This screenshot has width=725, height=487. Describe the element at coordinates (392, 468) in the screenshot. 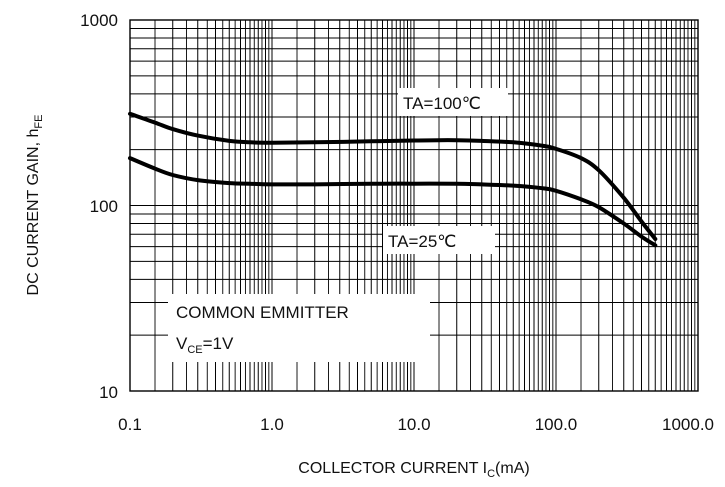

I see `x-axis-title-main: COLLECTOR CURRENT I` at that location.